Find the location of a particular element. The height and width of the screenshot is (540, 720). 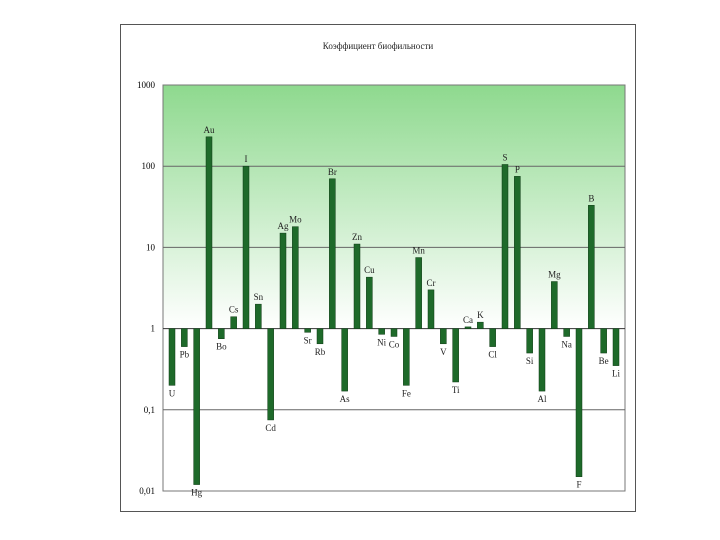

bar-label-Fe: Fe is located at coordinates (406, 393).